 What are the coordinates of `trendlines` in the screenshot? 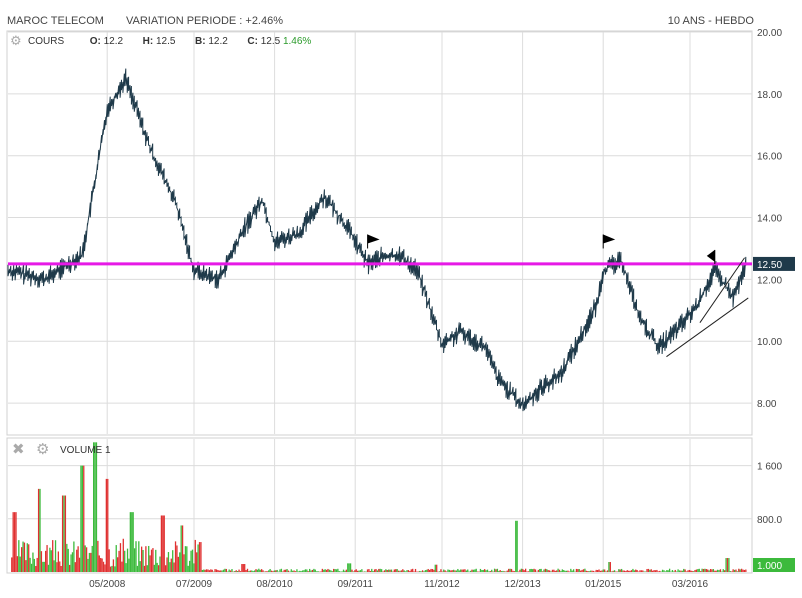 It's located at (707, 307).